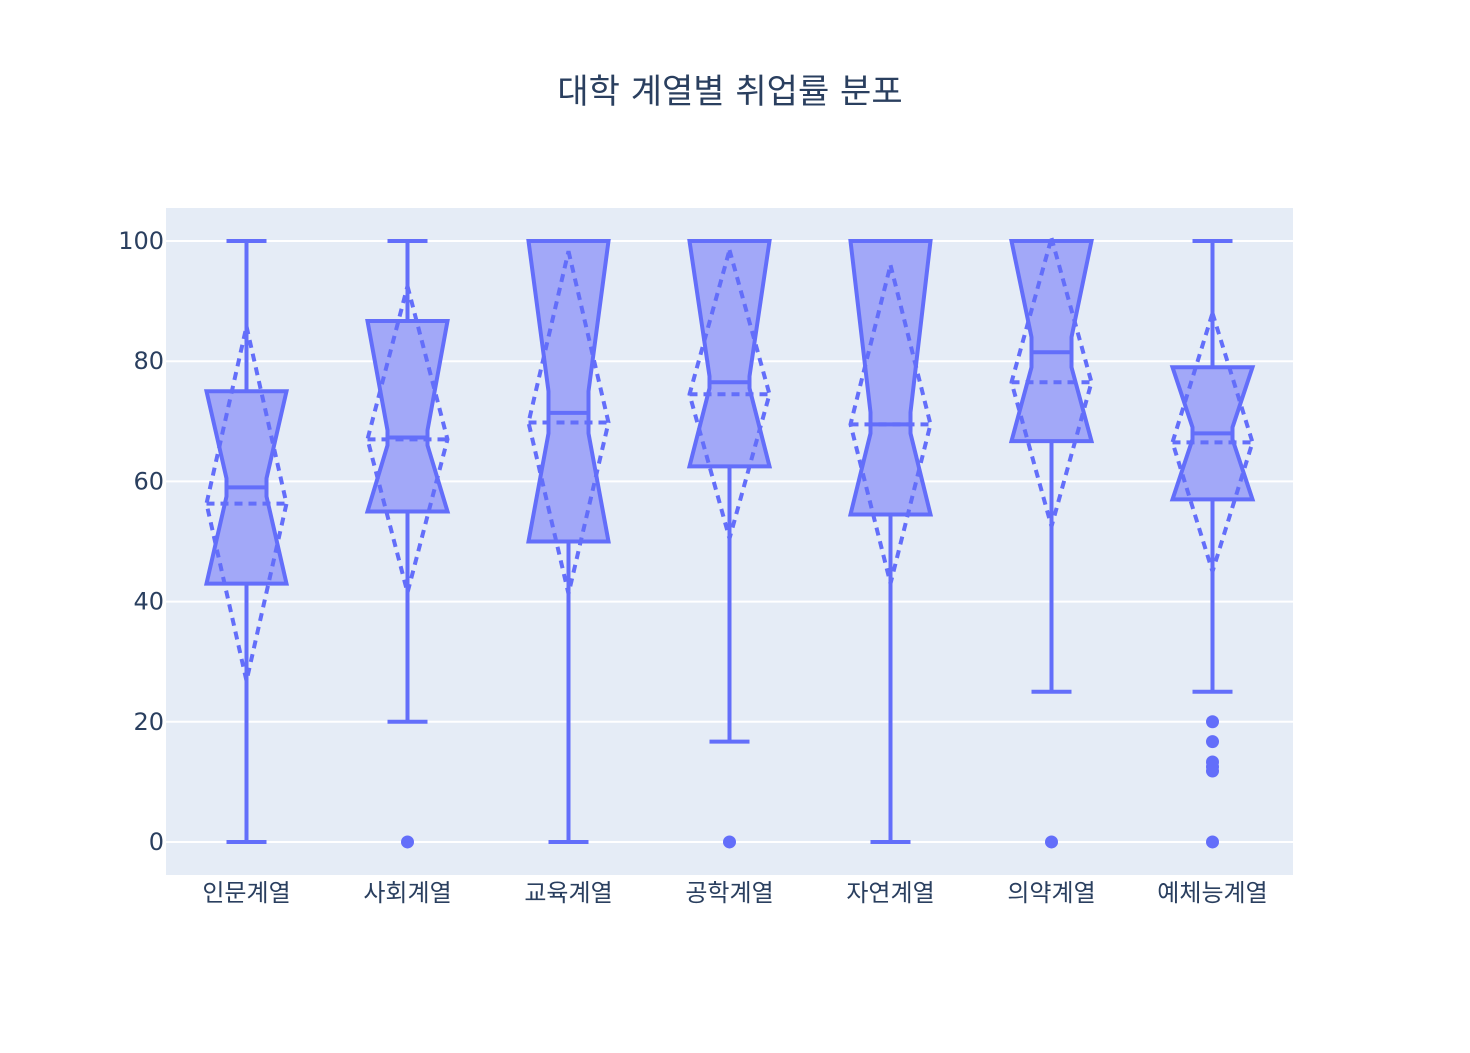 The image size is (1470, 1053). What do you see at coordinates (407, 893) in the screenshot?
I see `x-tick-label: 사회계열` at bounding box center [407, 893].